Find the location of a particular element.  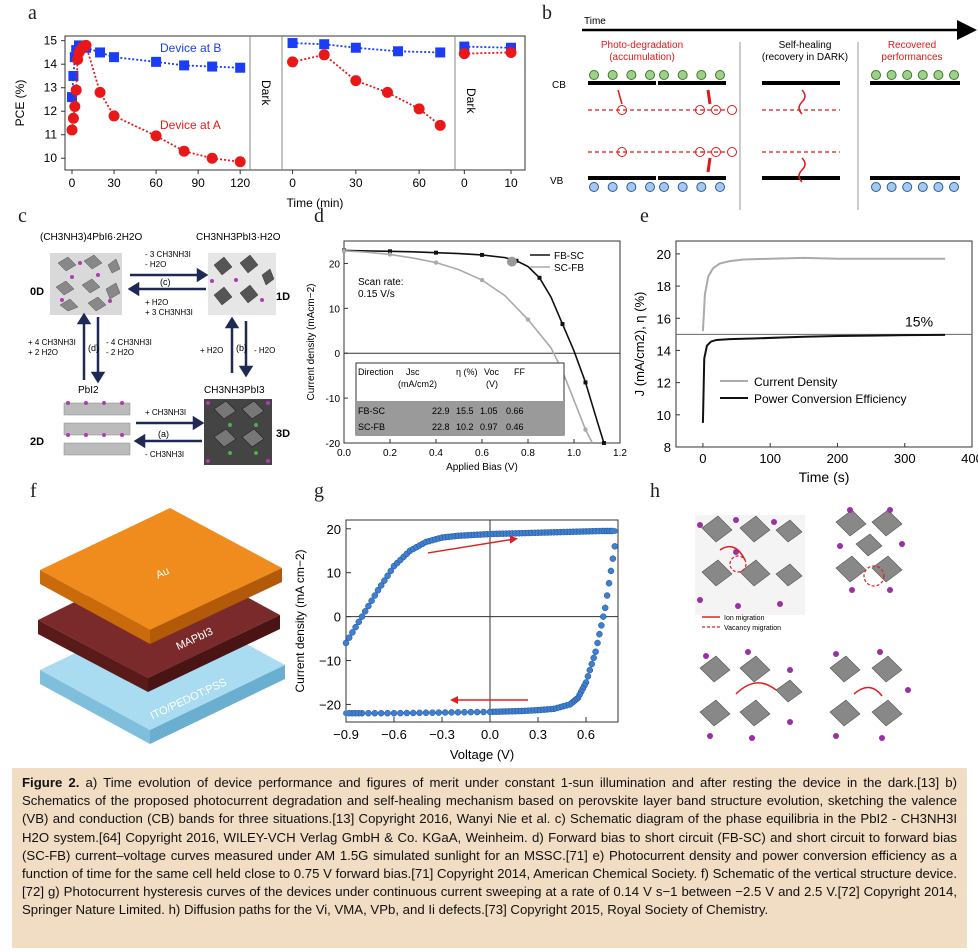

y-tick-label-g: 10 is located at coordinates (334, 573).